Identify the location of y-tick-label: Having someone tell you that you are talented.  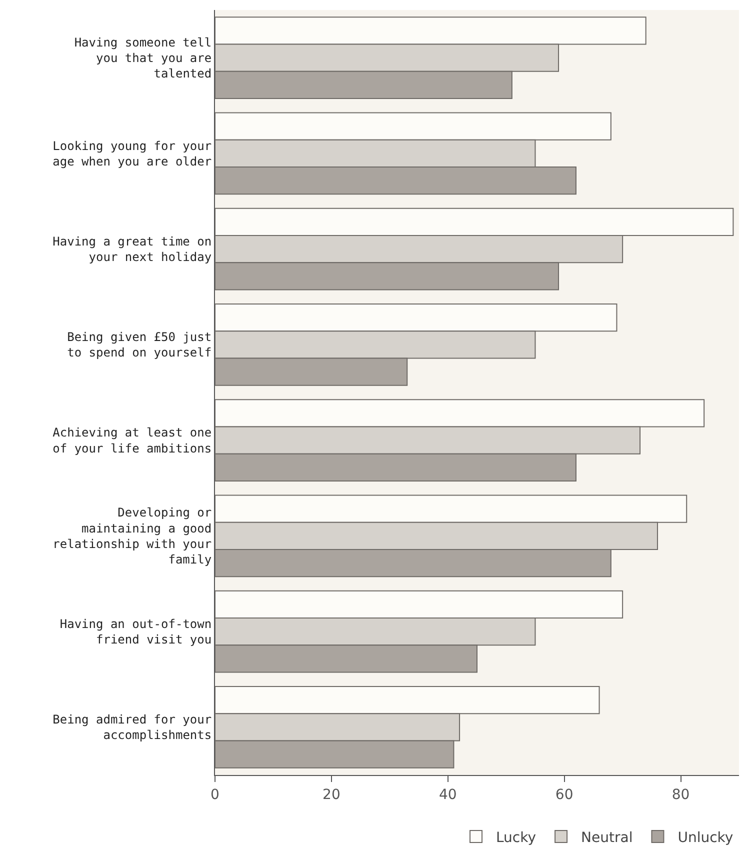
(143, 58).